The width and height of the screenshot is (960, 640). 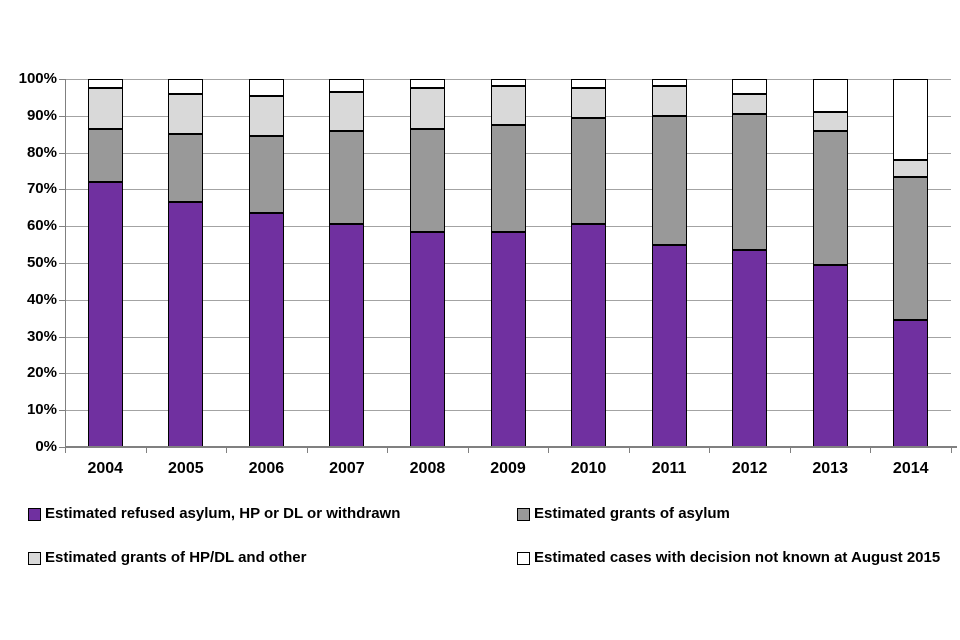 I want to click on x-tick-label-2010: 2010, so click(x=588, y=468).